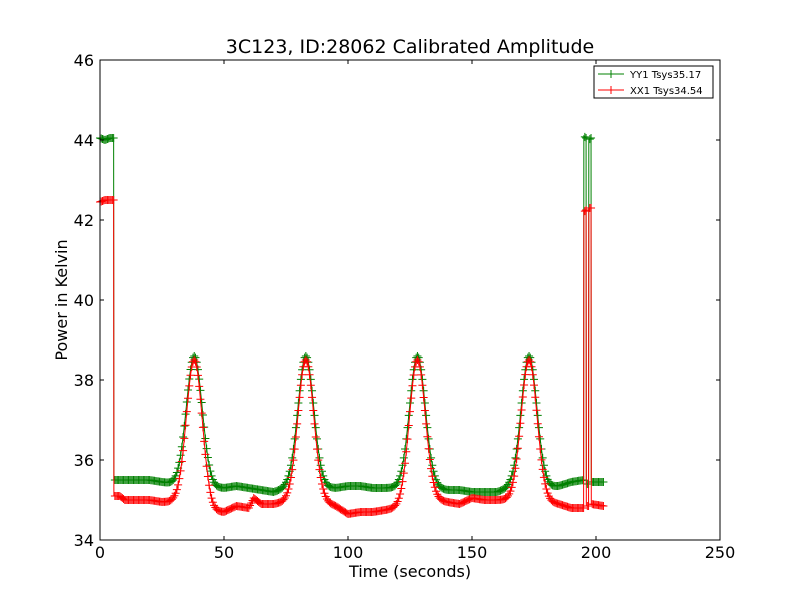 Image resolution: width=800 pixels, height=604 pixels. What do you see at coordinates (84, 60) in the screenshot?
I see `y-tick-label-6: 46` at bounding box center [84, 60].